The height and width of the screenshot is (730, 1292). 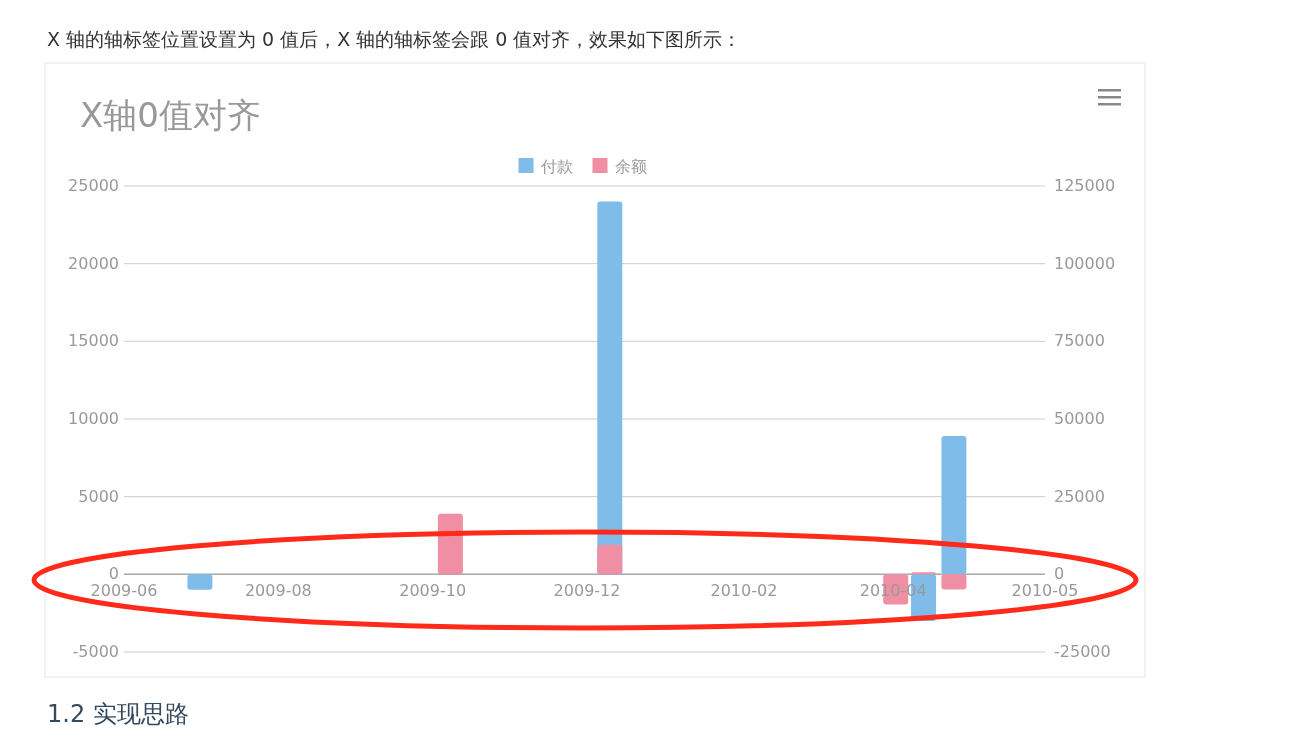 I want to click on text: 1.2 实现思路, so click(x=118, y=714).